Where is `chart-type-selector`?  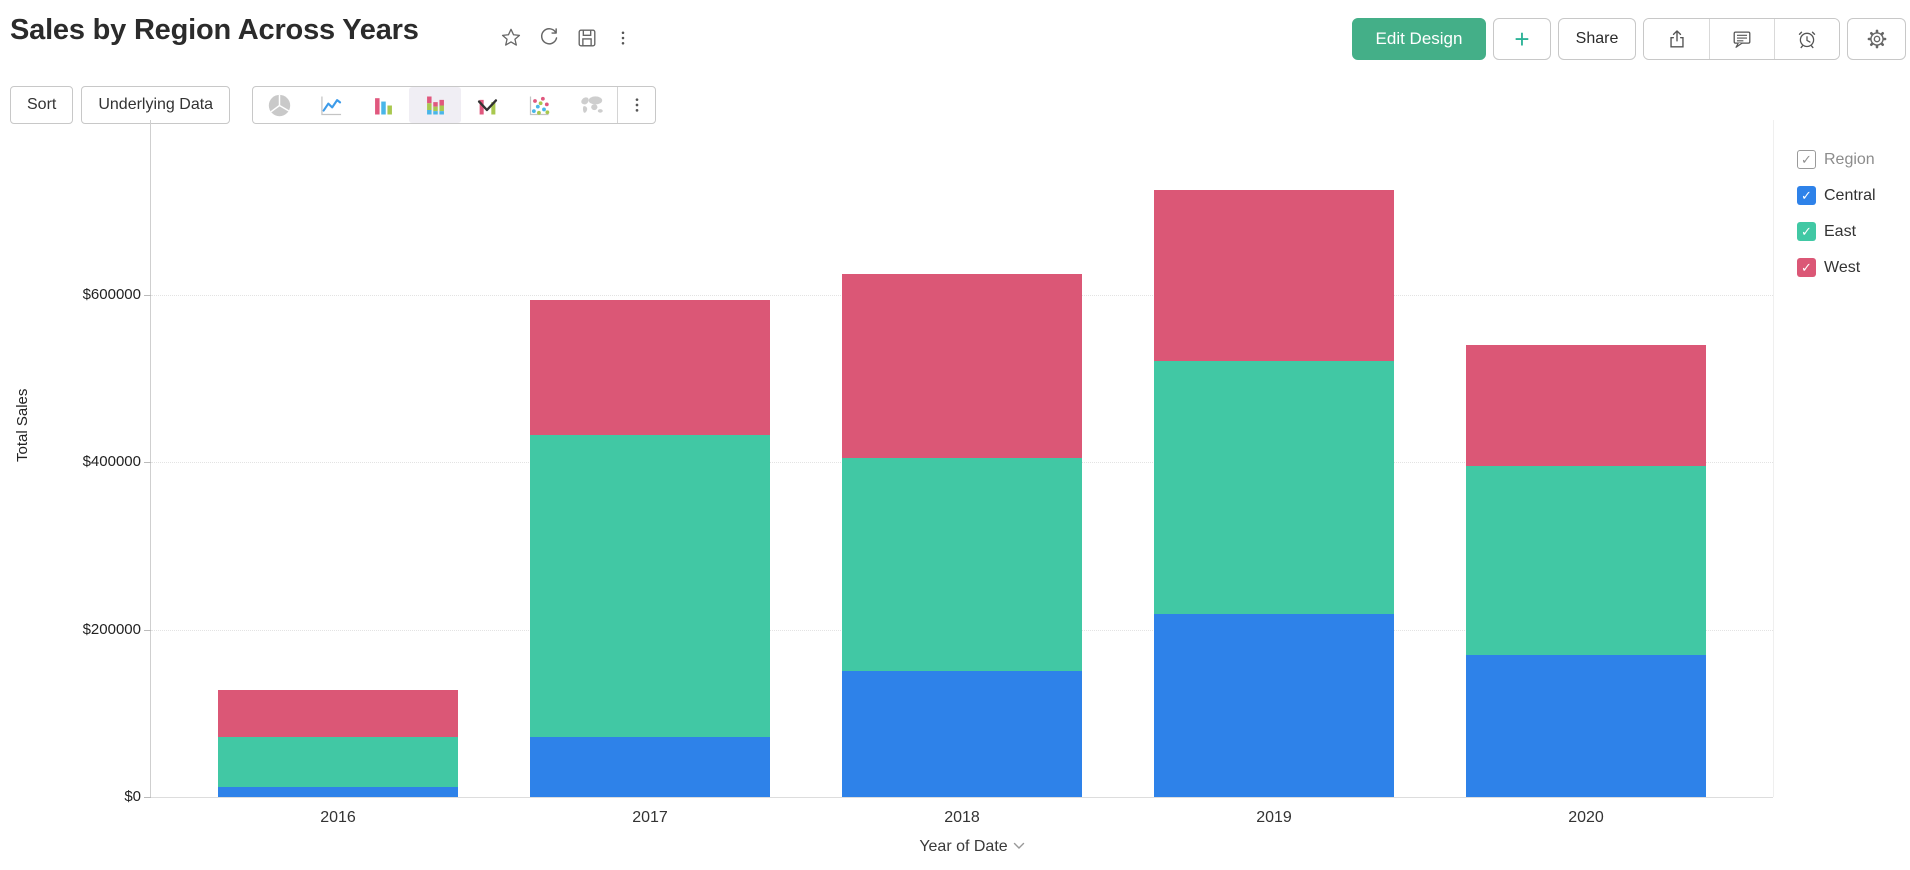
chart-type-selector is located at coordinates (454, 105).